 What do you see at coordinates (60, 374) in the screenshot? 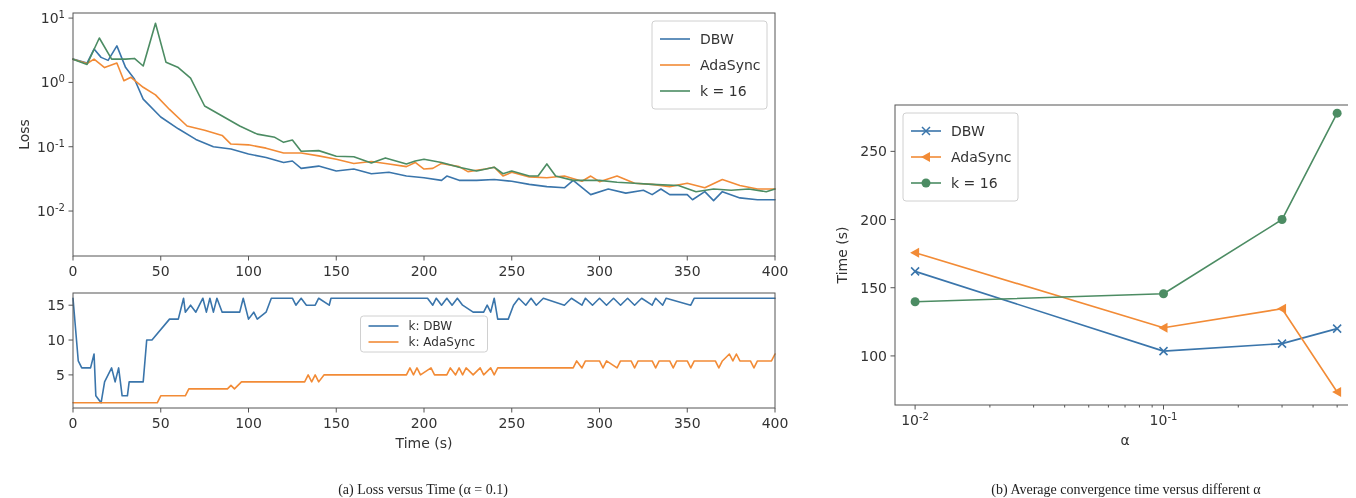
I see `y-tick-label: 5` at bounding box center [60, 374].